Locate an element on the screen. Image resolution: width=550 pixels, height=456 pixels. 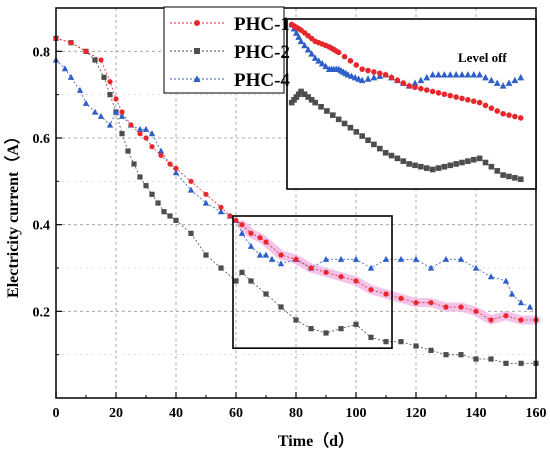
x-tick-label: 100 is located at coordinates (356, 413).